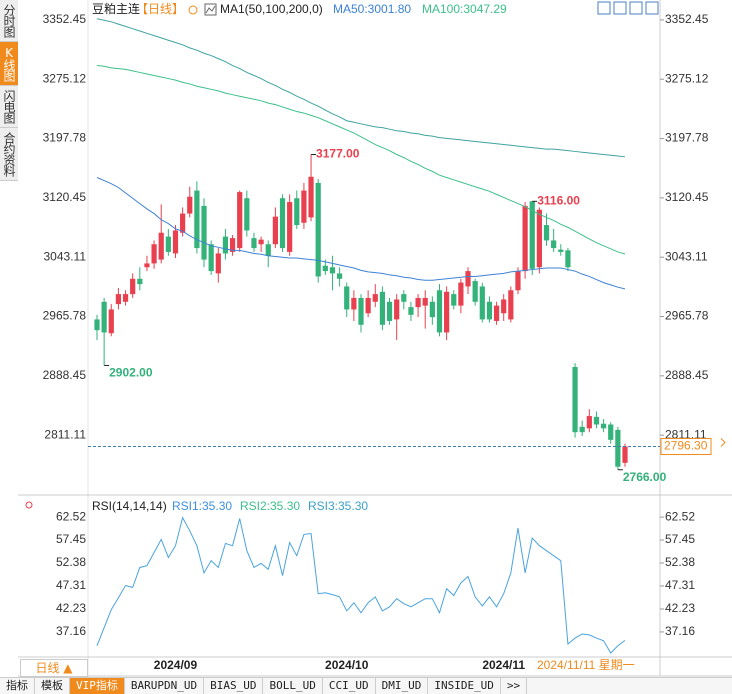 The width and height of the screenshot is (732, 694). Describe the element at coordinates (9, 21) in the screenshot. I see `sidebar-tab: 分时图` at that location.